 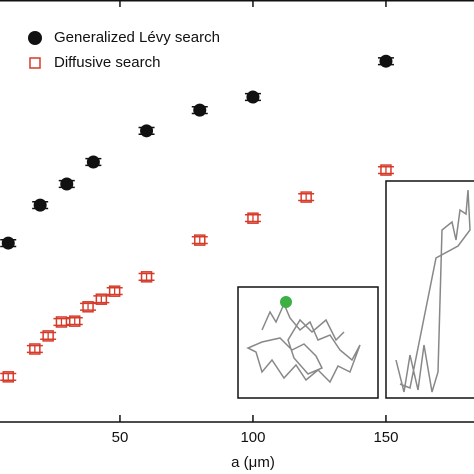 I want to click on x-tick-label: 100, so click(x=252, y=437).